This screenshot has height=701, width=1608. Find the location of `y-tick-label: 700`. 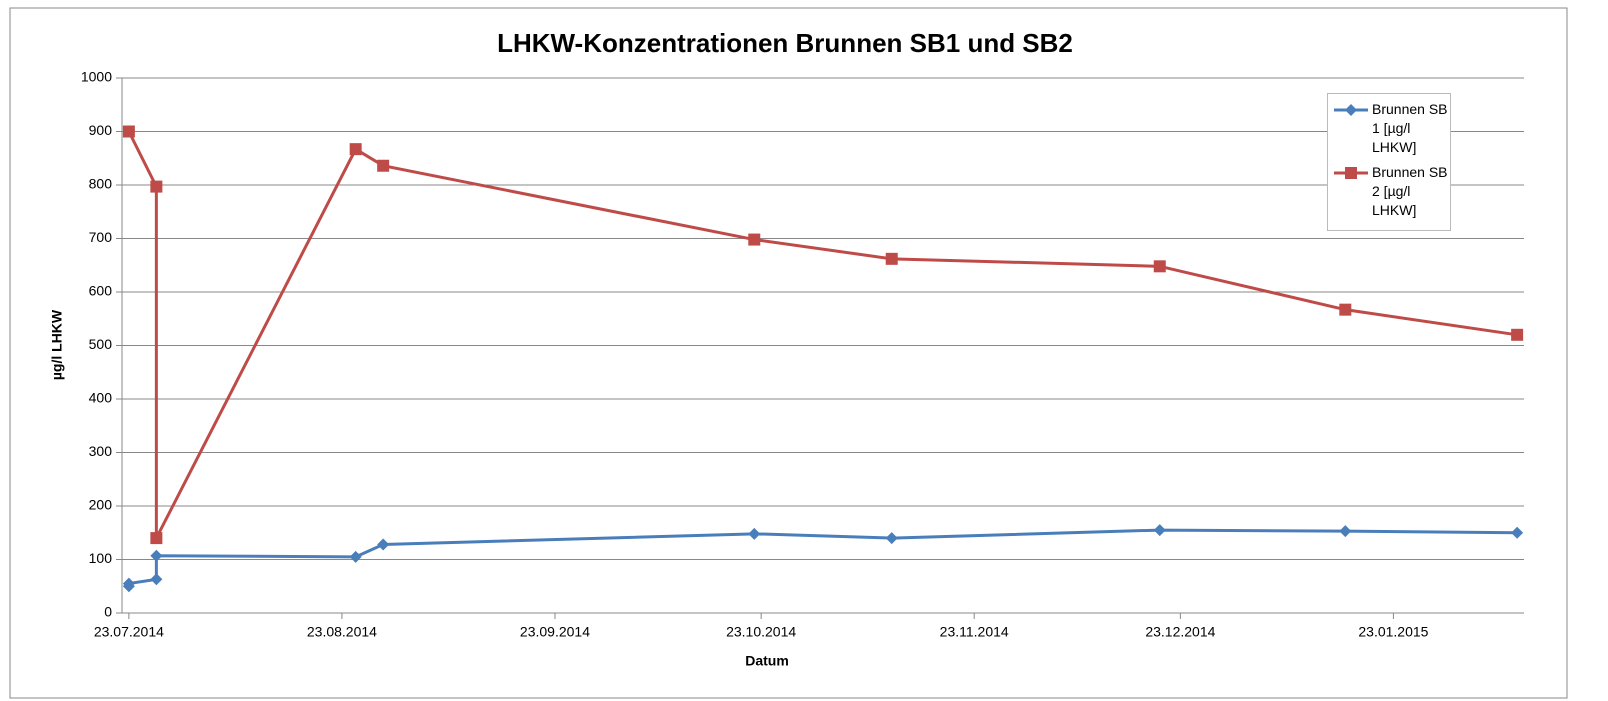

y-tick-label: 700 is located at coordinates (101, 237).